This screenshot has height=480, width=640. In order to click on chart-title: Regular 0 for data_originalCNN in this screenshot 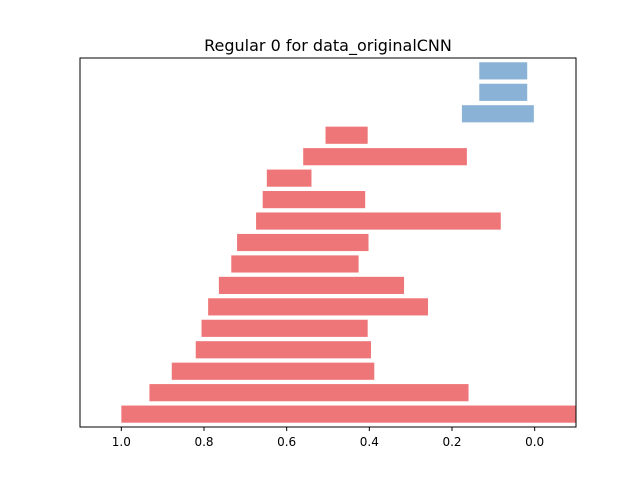, I will do `click(328, 46)`.